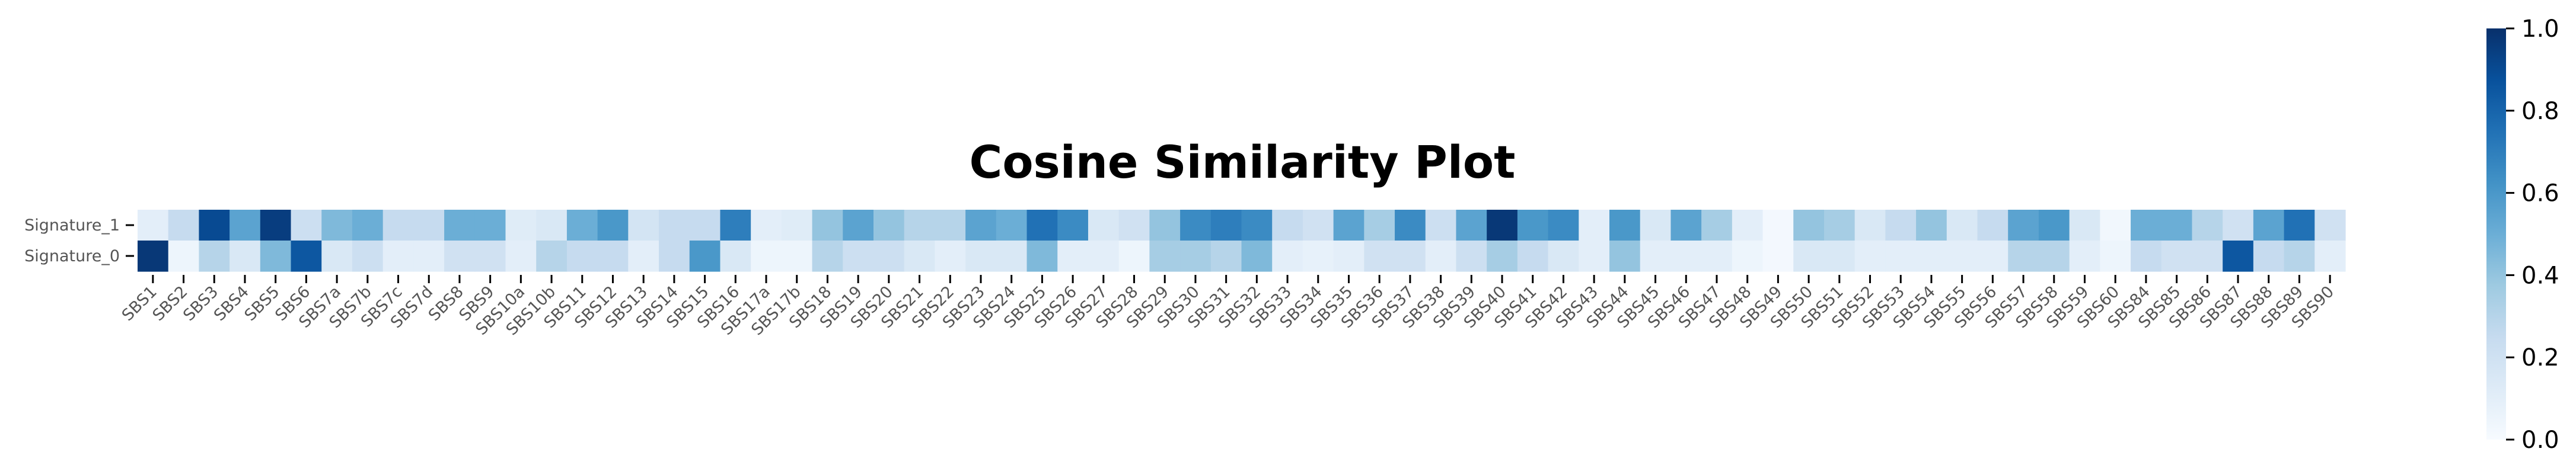 Image resolution: width=2576 pixels, height=471 pixels. Describe the element at coordinates (1196, 225) in the screenshot. I see `heatmap-cell-Signature_1-SBS30` at that location.